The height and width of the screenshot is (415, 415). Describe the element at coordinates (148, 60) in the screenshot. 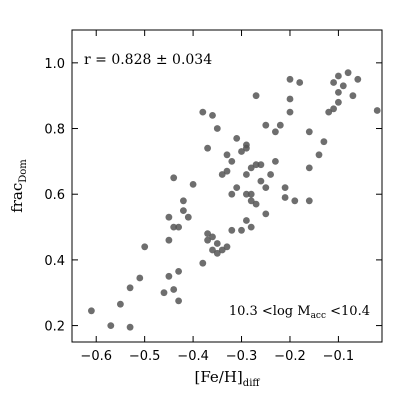

I see `correlation-text: r = 0.828 ± 0.034` at that location.